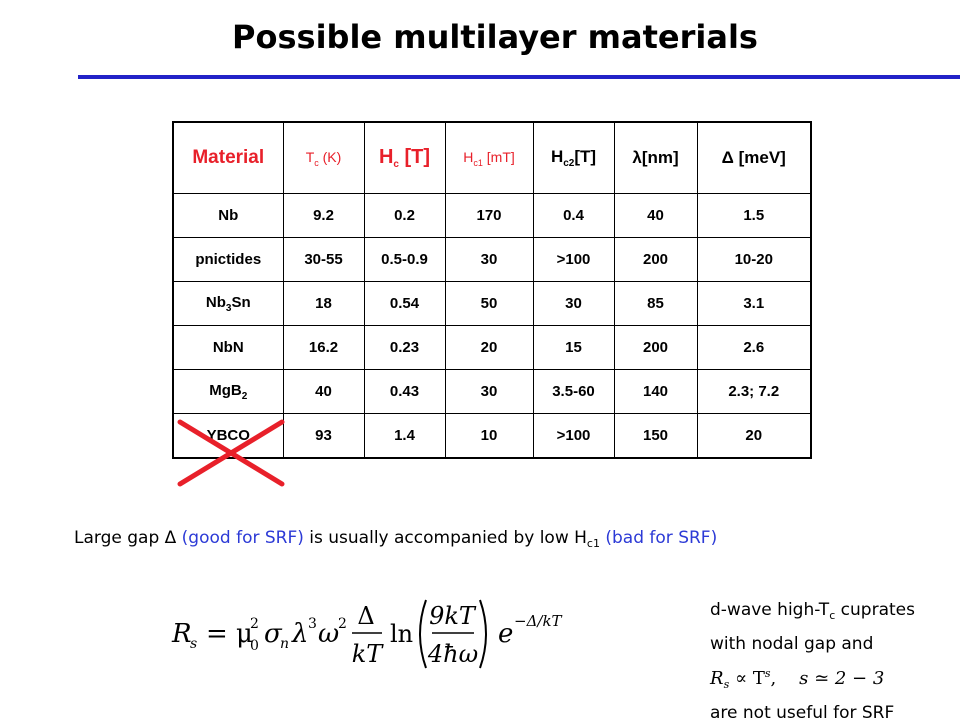  Describe the element at coordinates (538, 621) in the screenshot. I see `svg-text: −Δ/kT` at that location.